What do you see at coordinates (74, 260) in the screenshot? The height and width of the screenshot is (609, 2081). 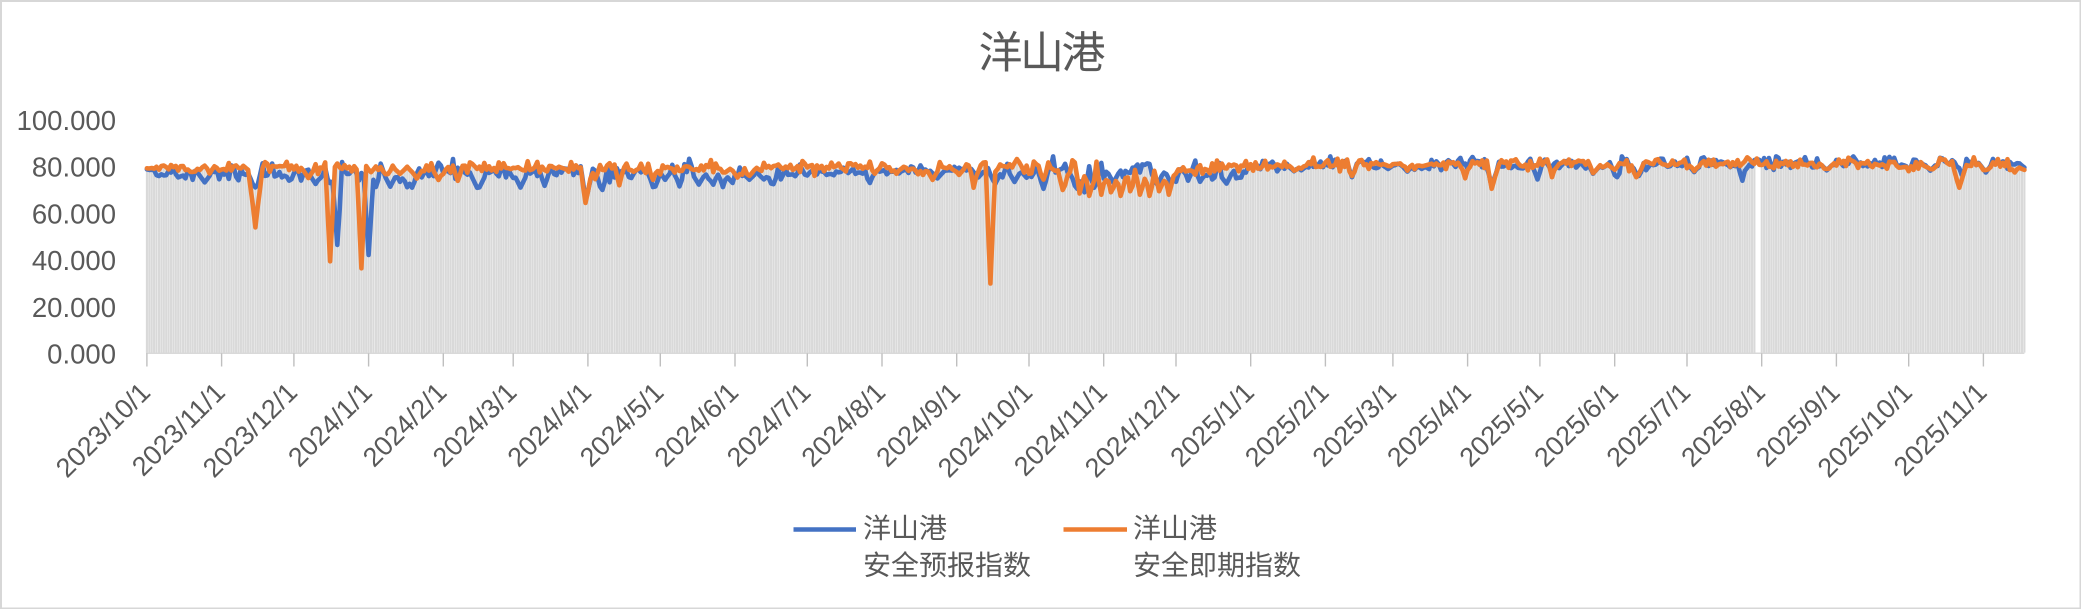 I see `svg-text: 40.000` at bounding box center [74, 260].